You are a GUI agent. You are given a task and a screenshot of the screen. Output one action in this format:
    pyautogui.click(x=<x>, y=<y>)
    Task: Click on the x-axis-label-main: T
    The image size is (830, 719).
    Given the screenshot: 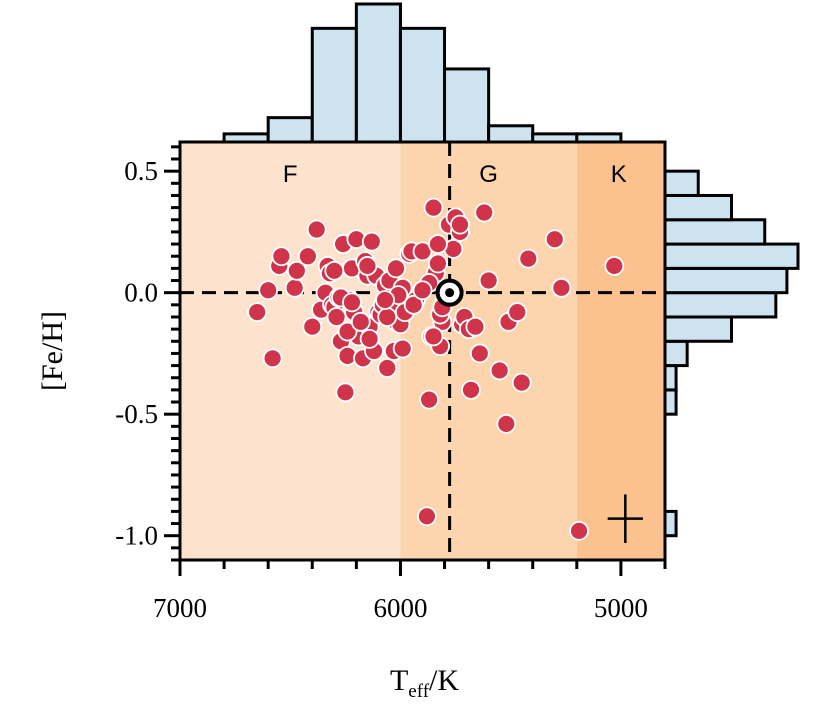 What is the action you would take?
    pyautogui.click(x=399, y=680)
    